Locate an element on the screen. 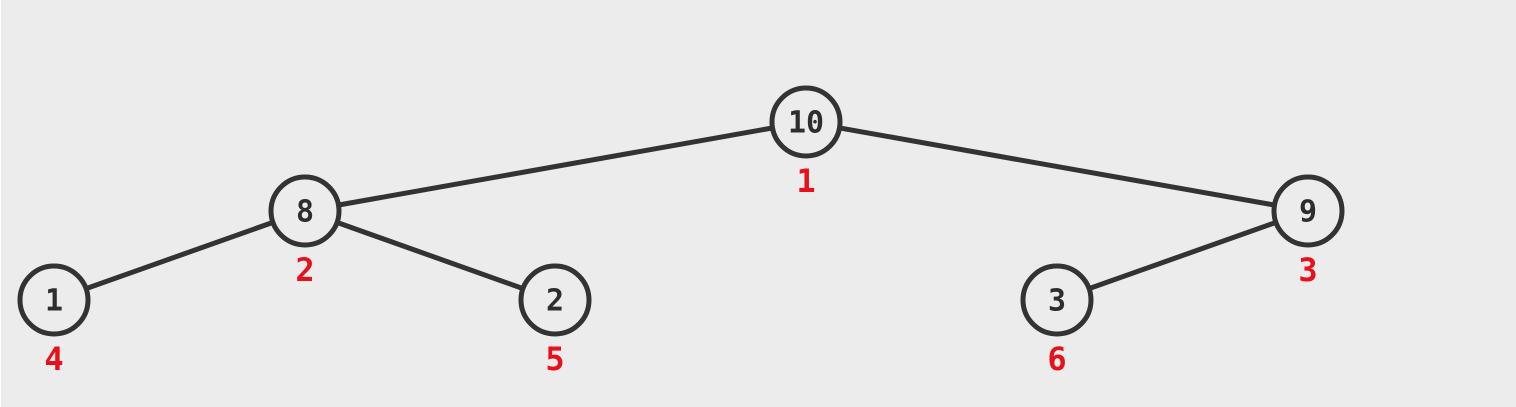  tree-node: 36 is located at coordinates (1057, 320).